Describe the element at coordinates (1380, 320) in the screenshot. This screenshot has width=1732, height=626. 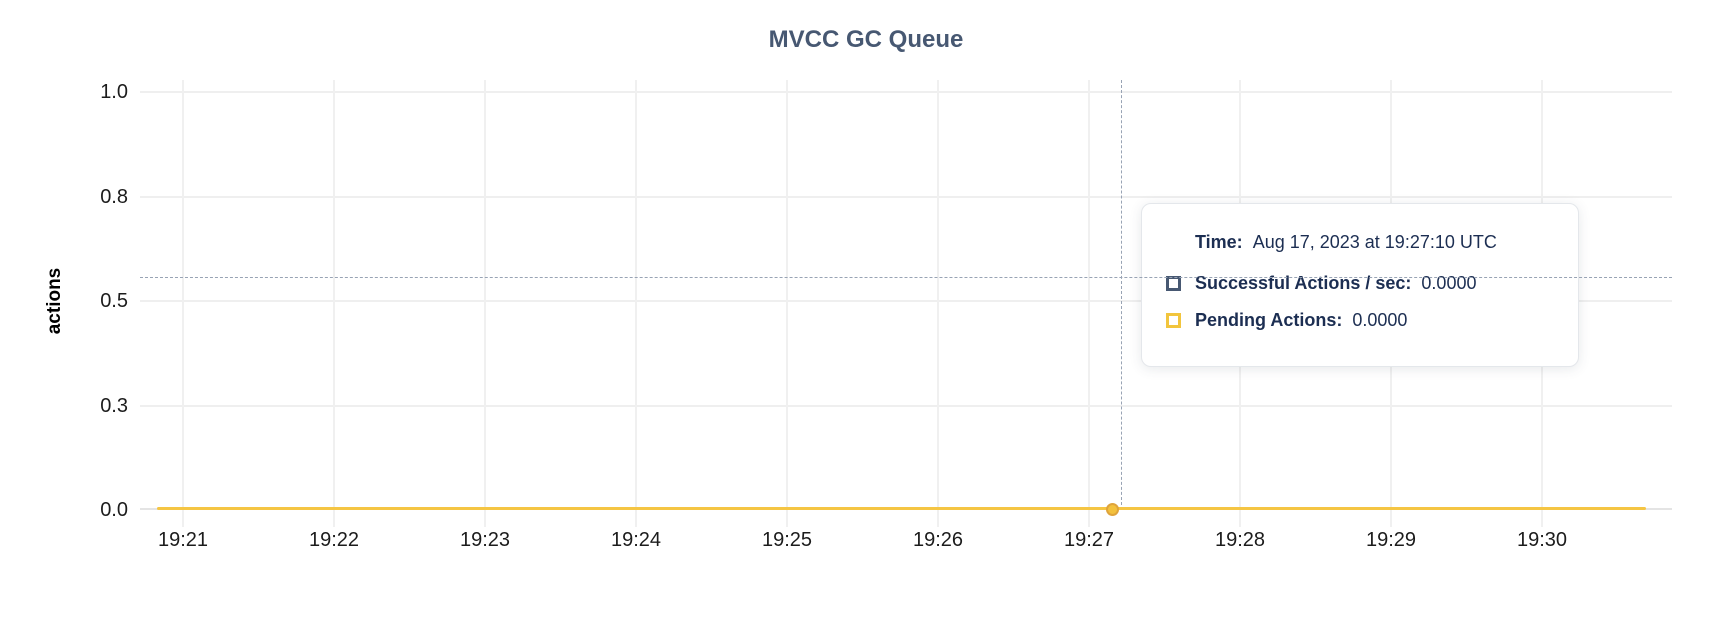
I see `tooltip-series-value-pending-actions: 0.0000` at that location.